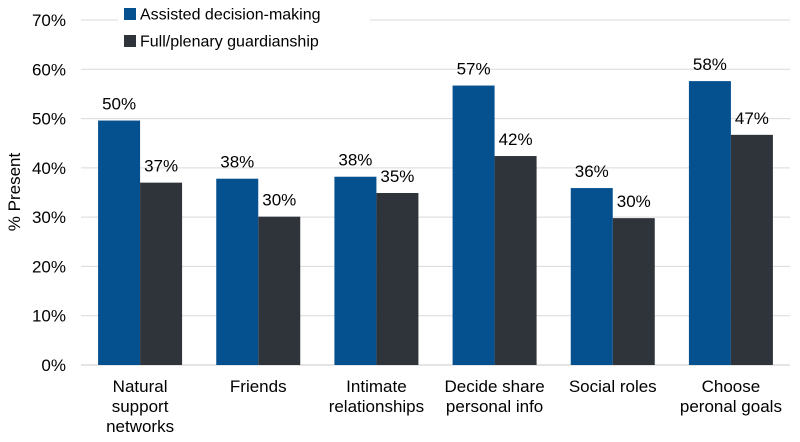 The width and height of the screenshot is (800, 442). Describe the element at coordinates (49, 193) in the screenshot. I see `y-axis-tick-labels: 0% 10% 20% 30% 40% 50% 60% 70%` at that location.